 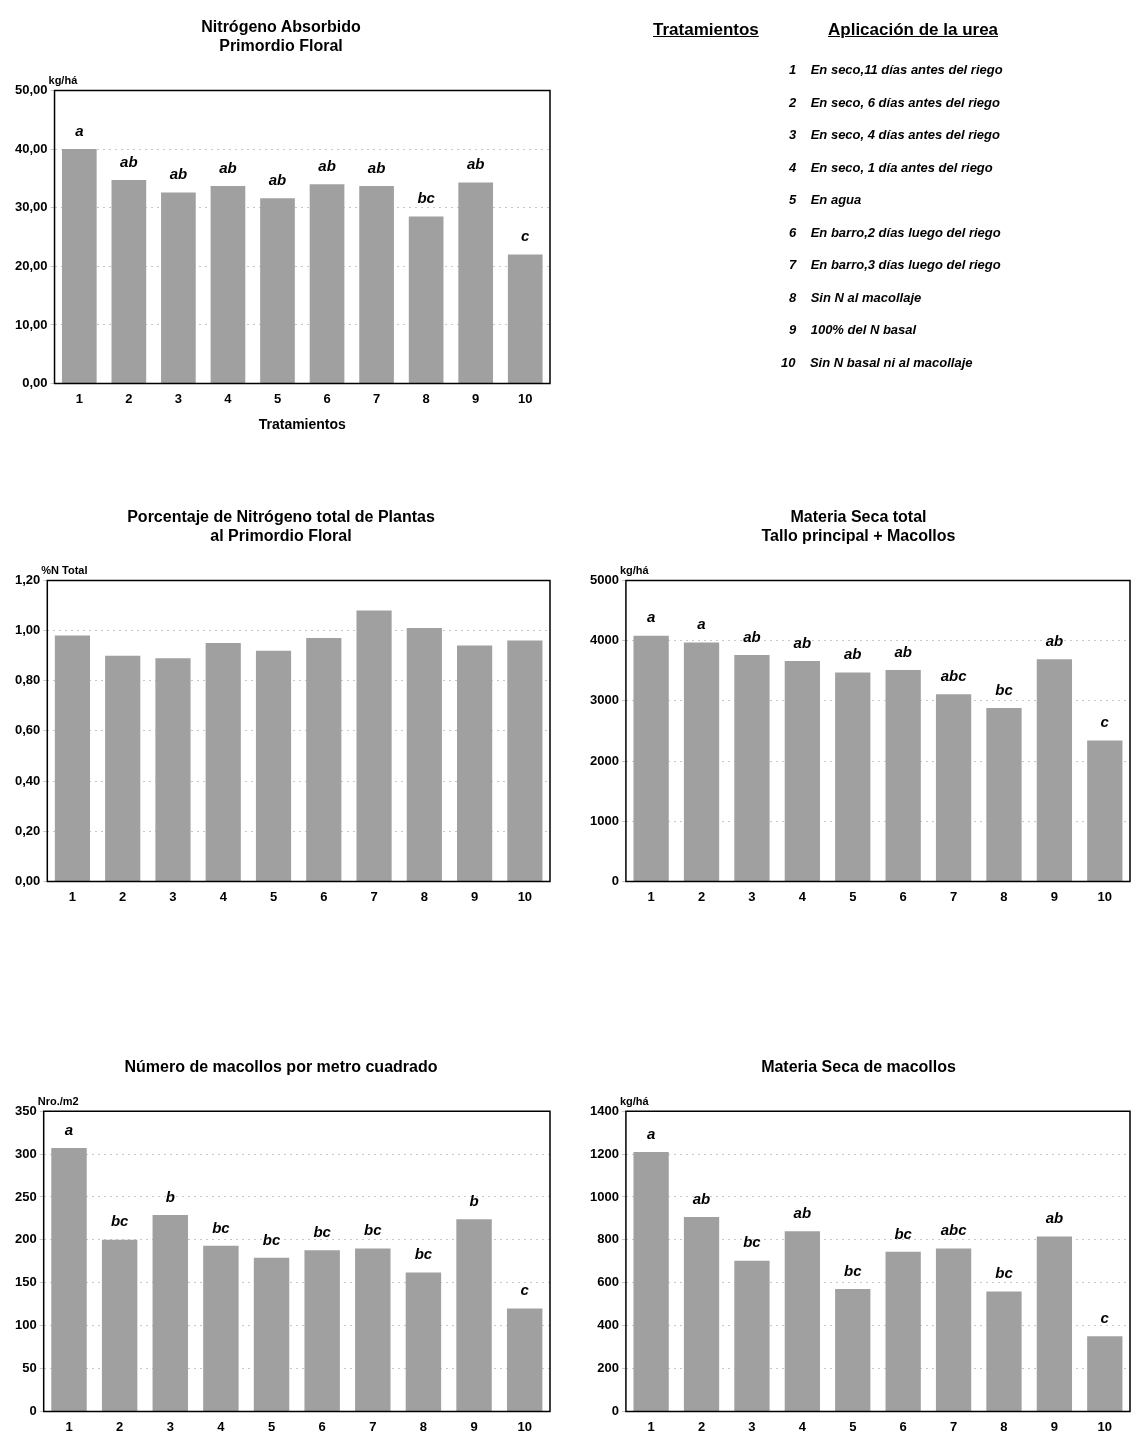 I want to click on y-tick-label: 200, so click(x=25, y=1239).